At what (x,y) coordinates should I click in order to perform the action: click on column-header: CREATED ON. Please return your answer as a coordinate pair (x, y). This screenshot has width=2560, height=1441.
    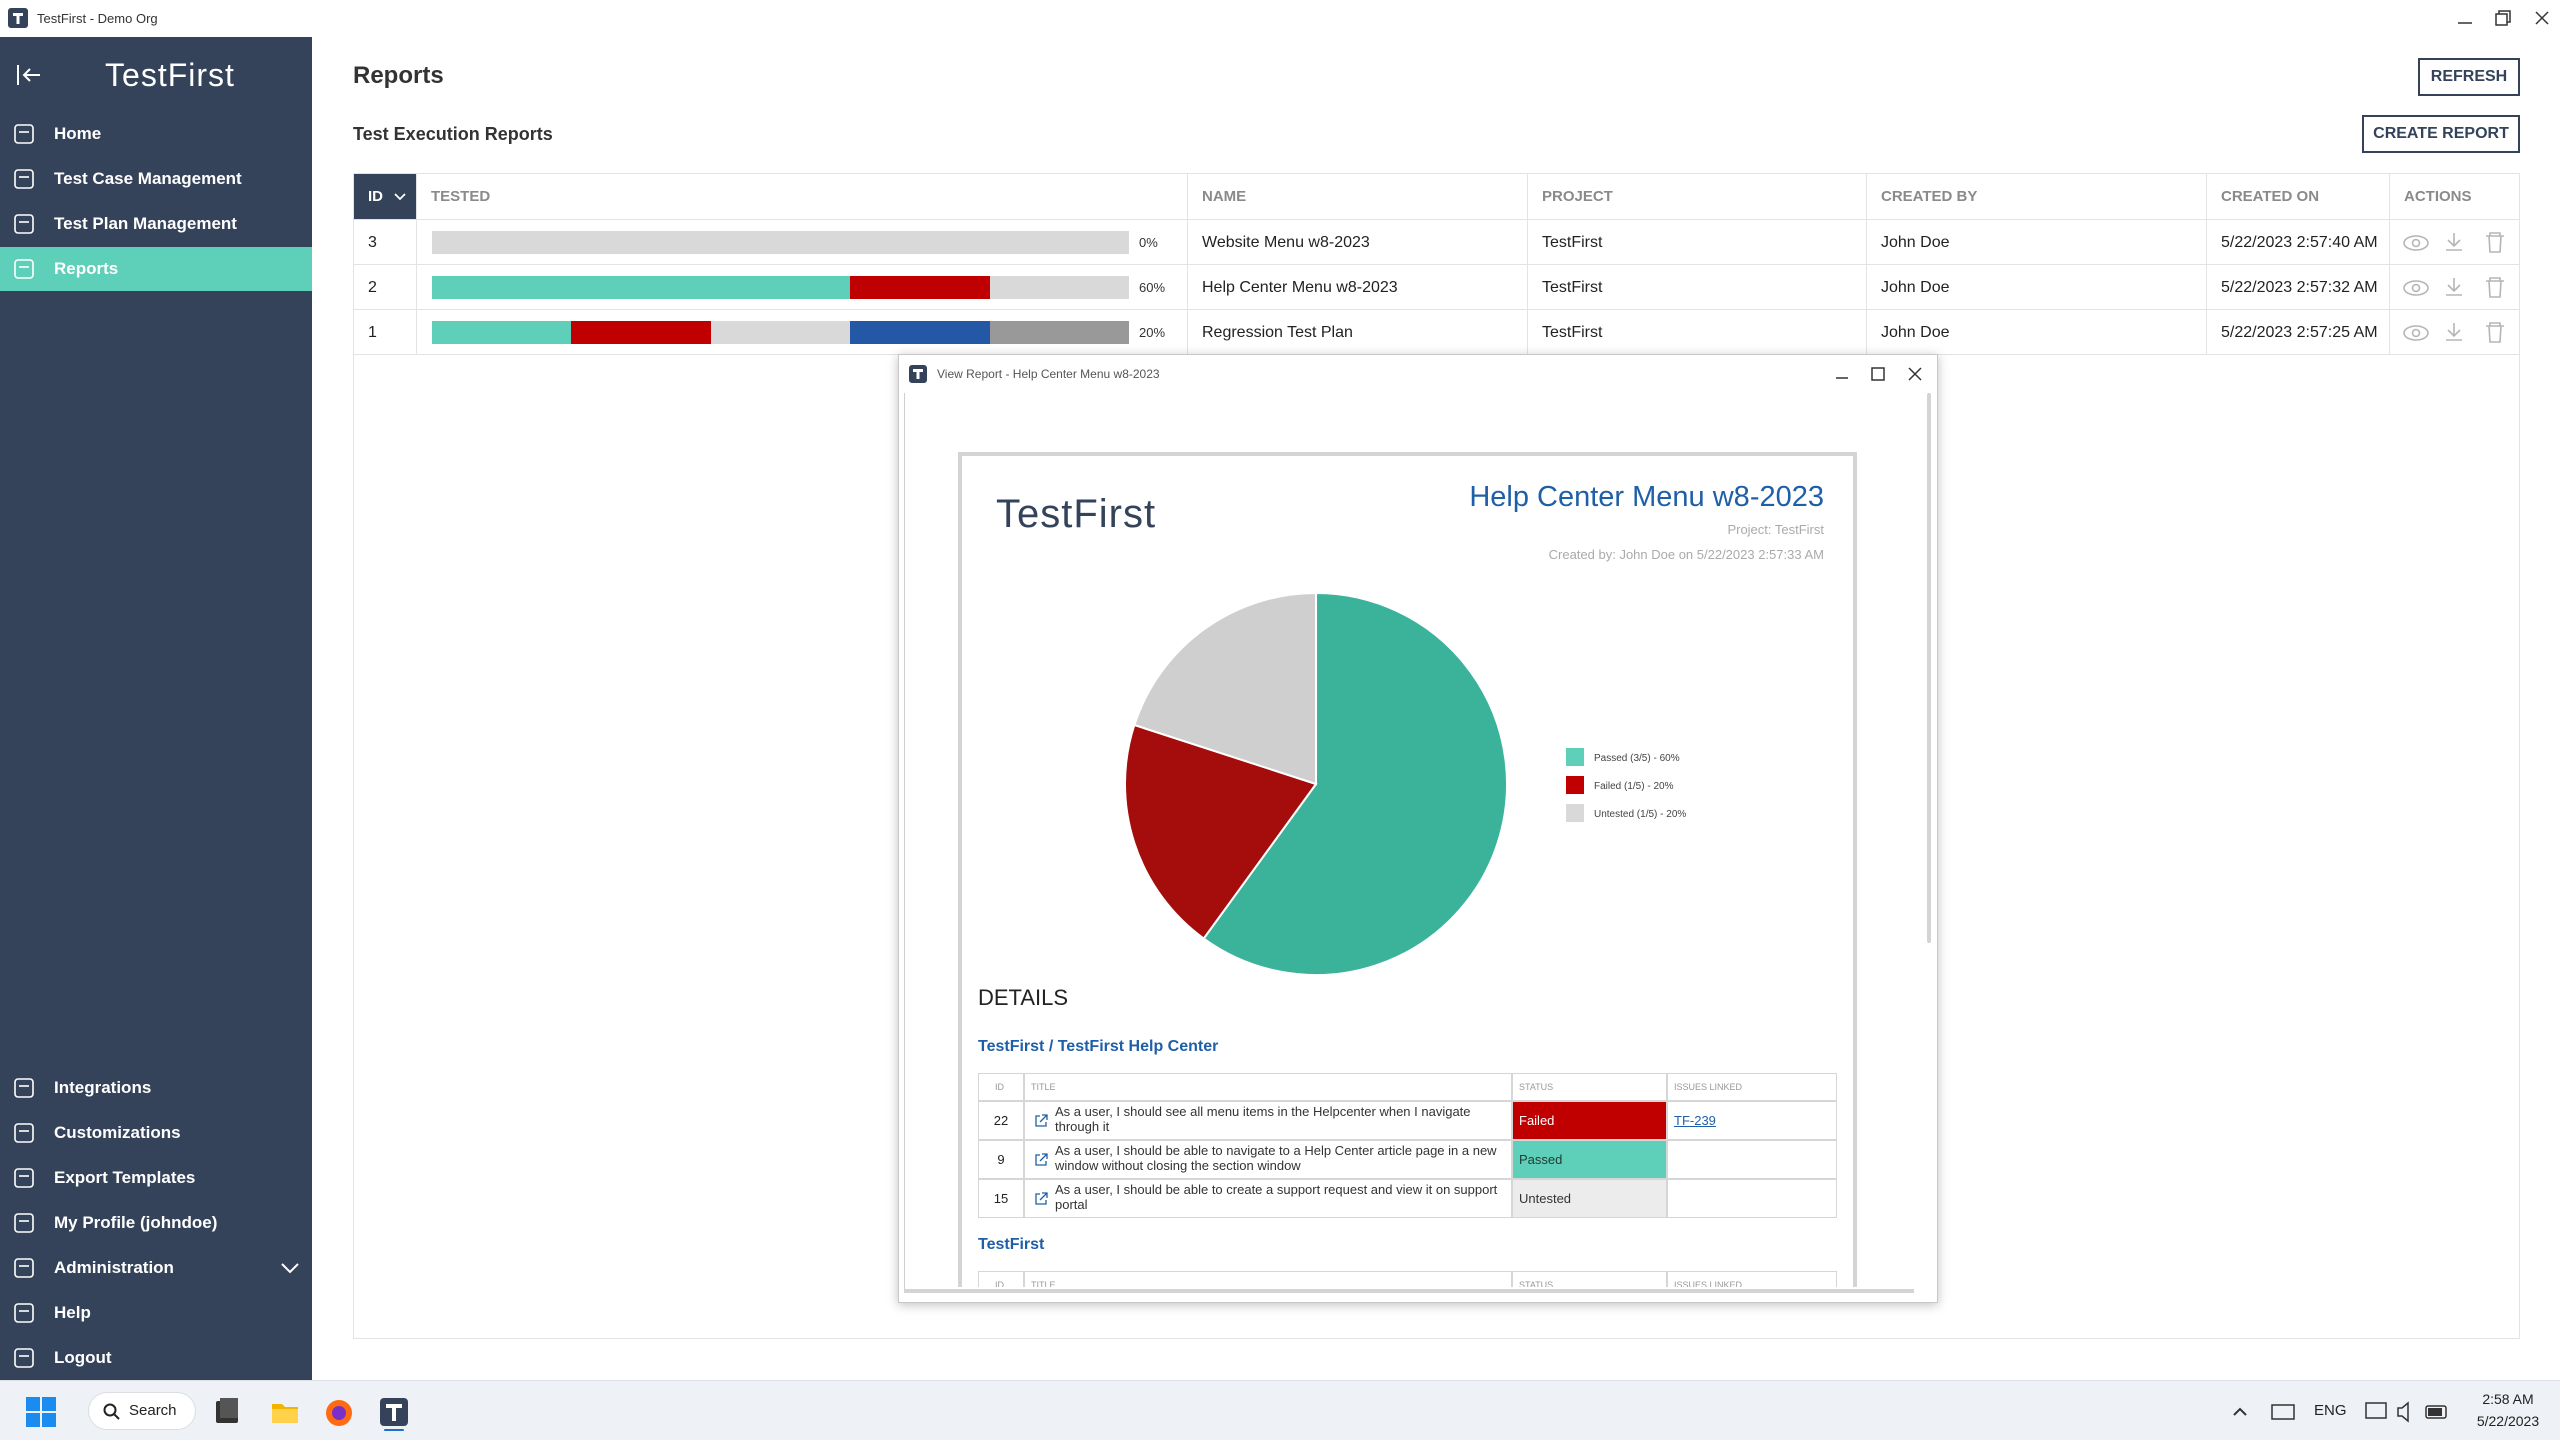
    Looking at the image, I should click on (2298, 197).